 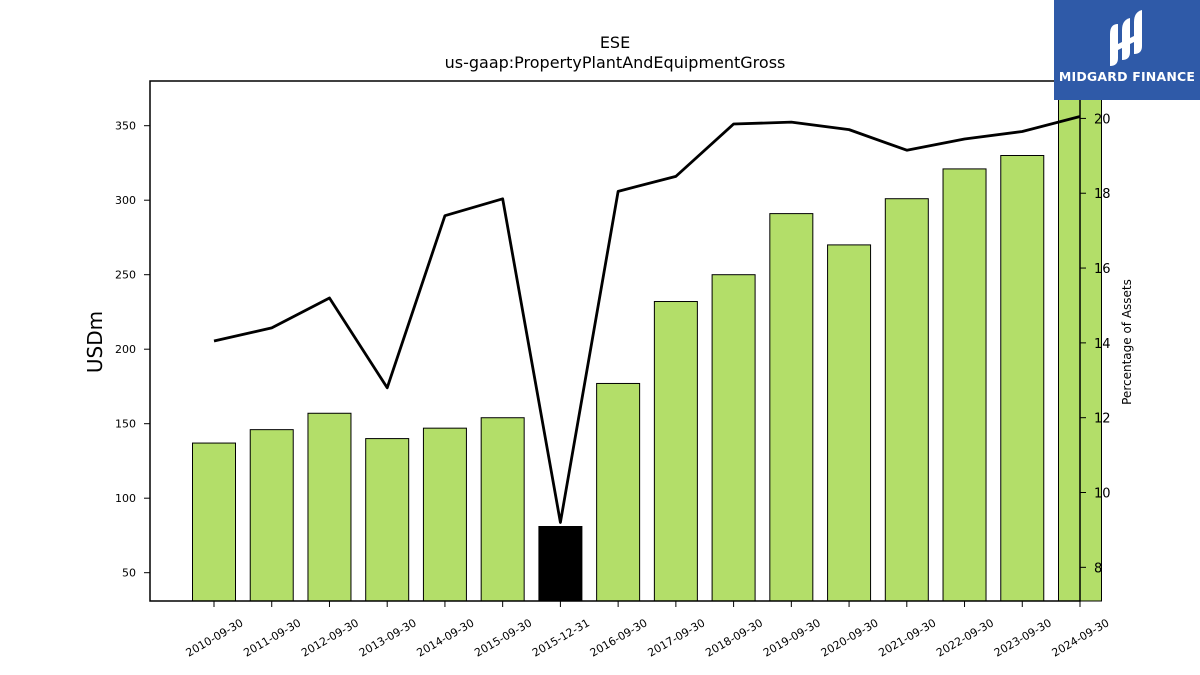 What do you see at coordinates (388, 637) in the screenshot?
I see `x-tick-label: 2013-09-30` at bounding box center [388, 637].